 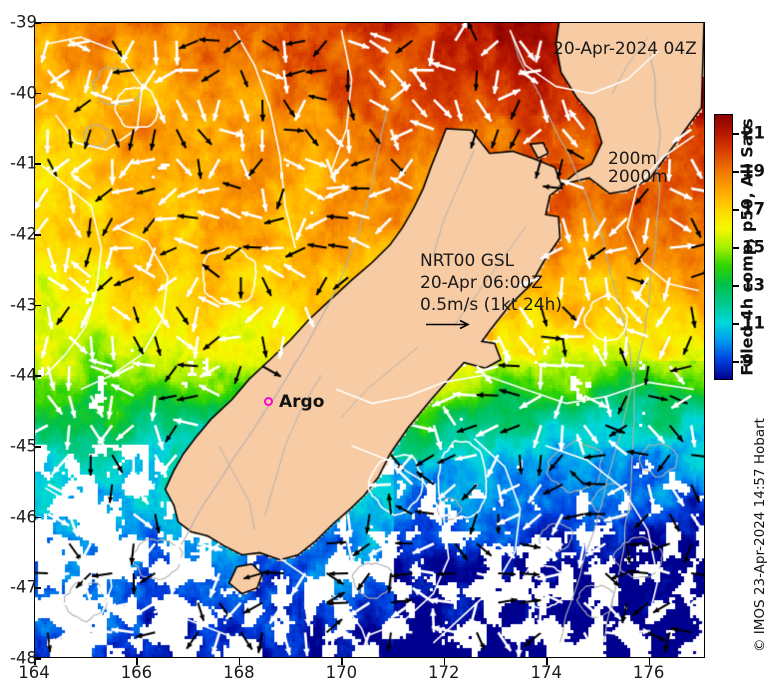 I want to click on x-tick-label: 170, so click(x=341, y=672).